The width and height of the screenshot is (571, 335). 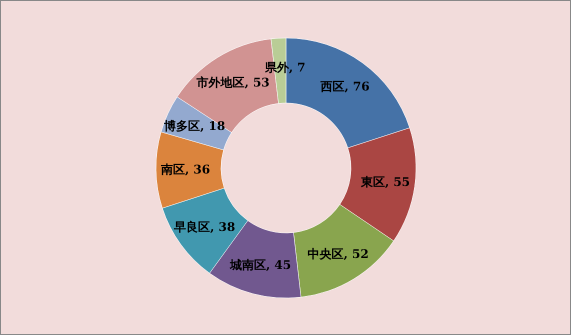 I want to click on slice-label: 南区, so click(x=172, y=169).